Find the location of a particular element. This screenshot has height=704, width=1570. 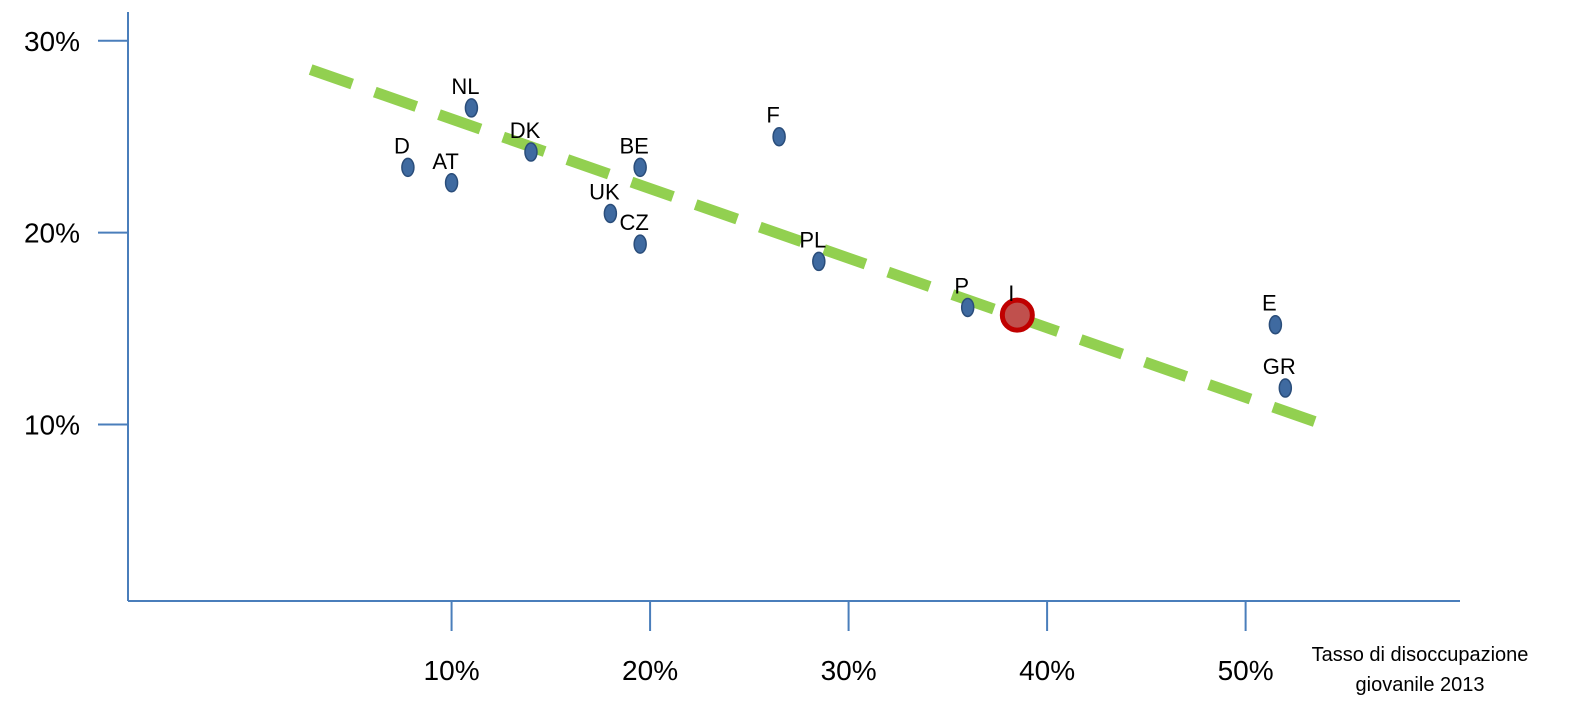

x-tick-label: 50% is located at coordinates (1246, 670).